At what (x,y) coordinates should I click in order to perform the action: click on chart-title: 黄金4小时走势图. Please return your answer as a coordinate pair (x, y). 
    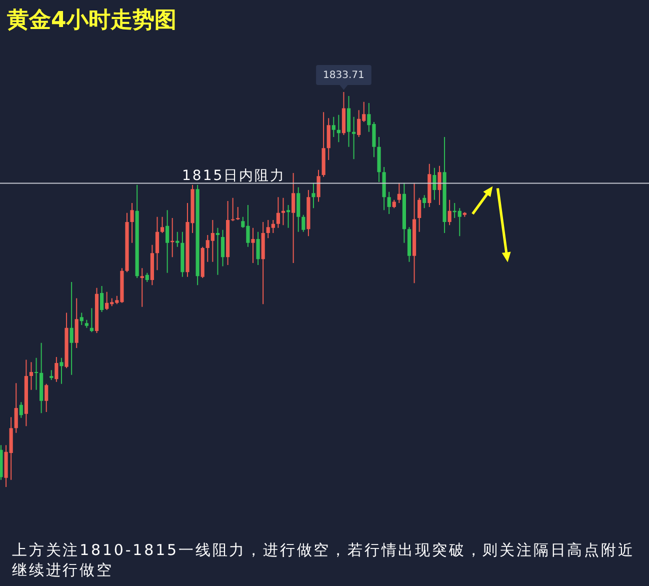
    Looking at the image, I should click on (91, 20).